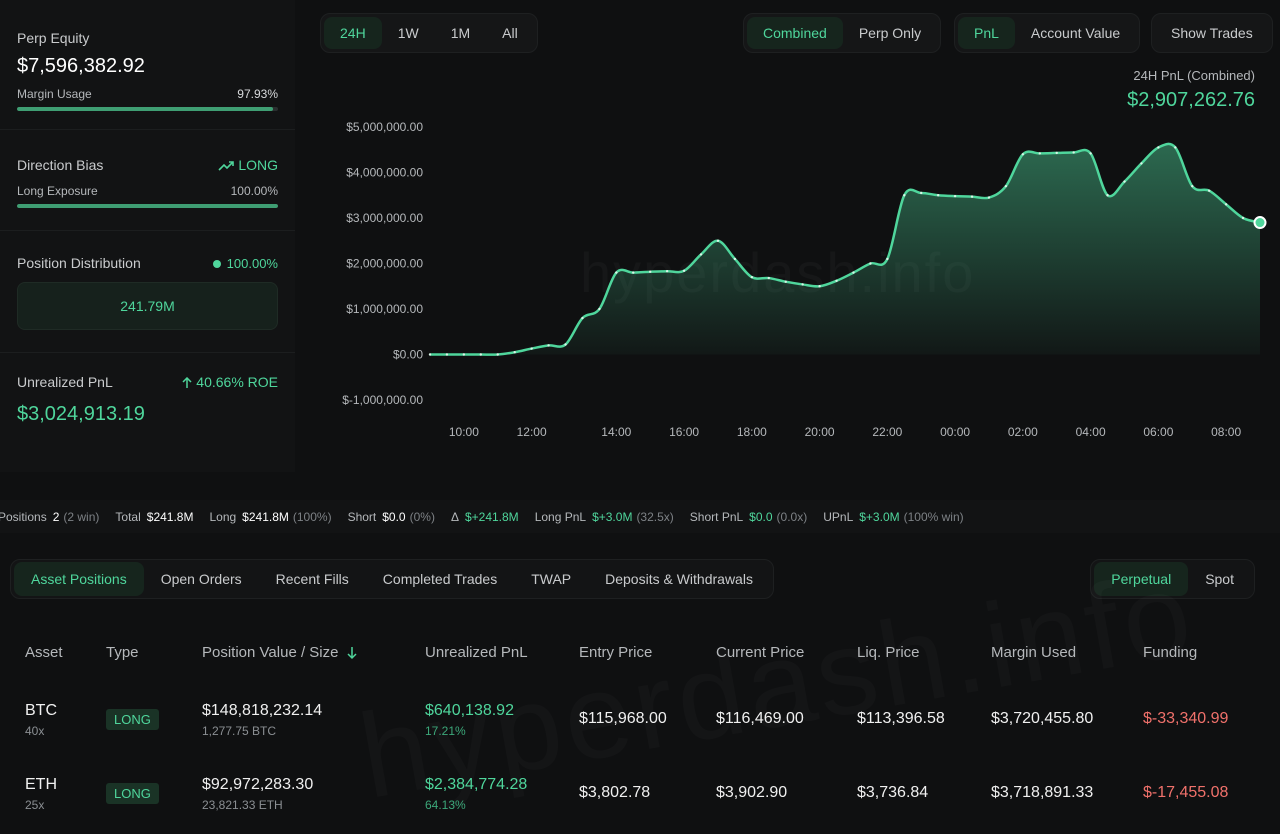  Describe the element at coordinates (239, 731) in the screenshot. I see `position-size: 1,277.75 BTC` at that location.